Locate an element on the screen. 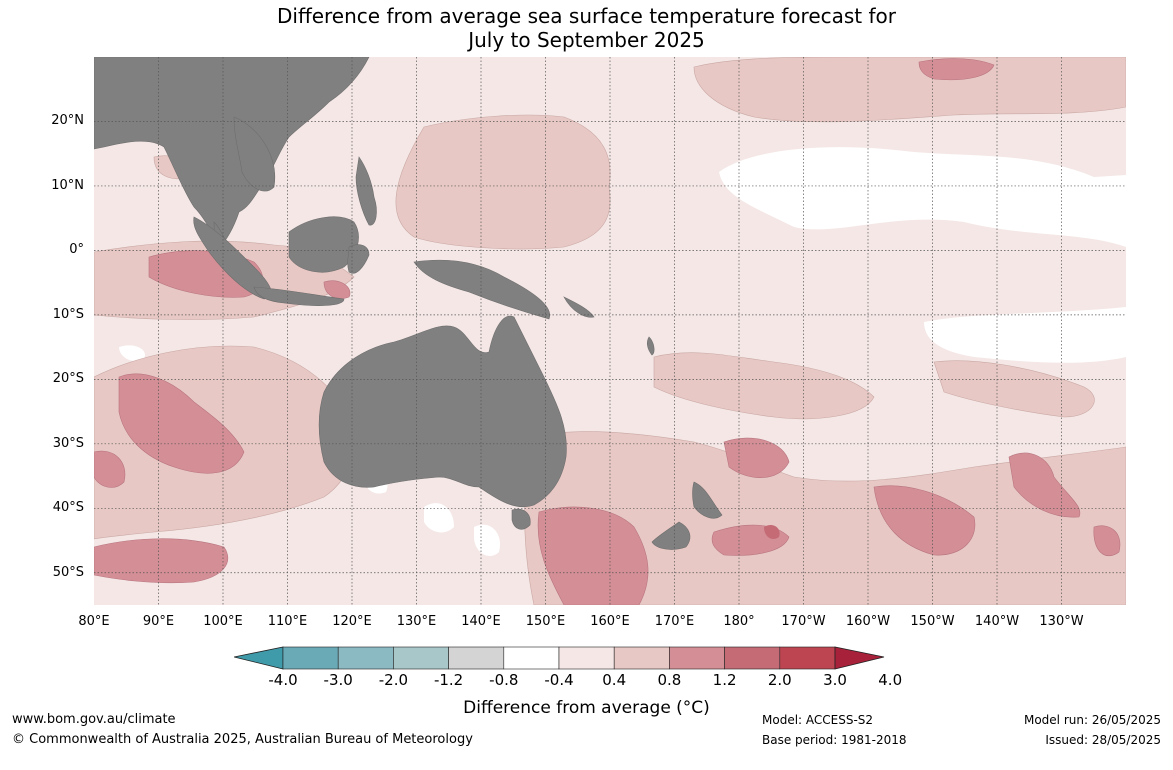 Image resolution: width=1173 pixels, height=770 pixels. longitude-label: 130°W is located at coordinates (1061, 621).